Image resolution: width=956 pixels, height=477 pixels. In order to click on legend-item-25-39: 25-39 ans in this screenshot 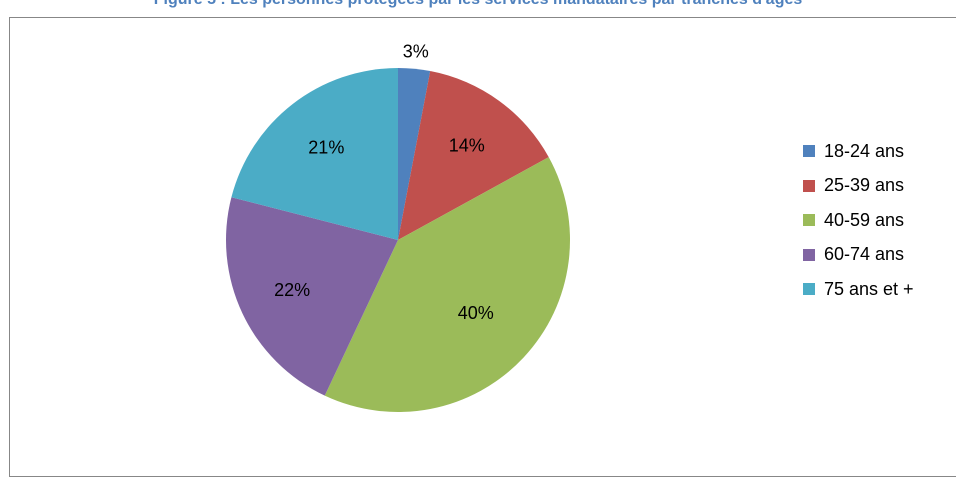, I will do `click(858, 186)`.